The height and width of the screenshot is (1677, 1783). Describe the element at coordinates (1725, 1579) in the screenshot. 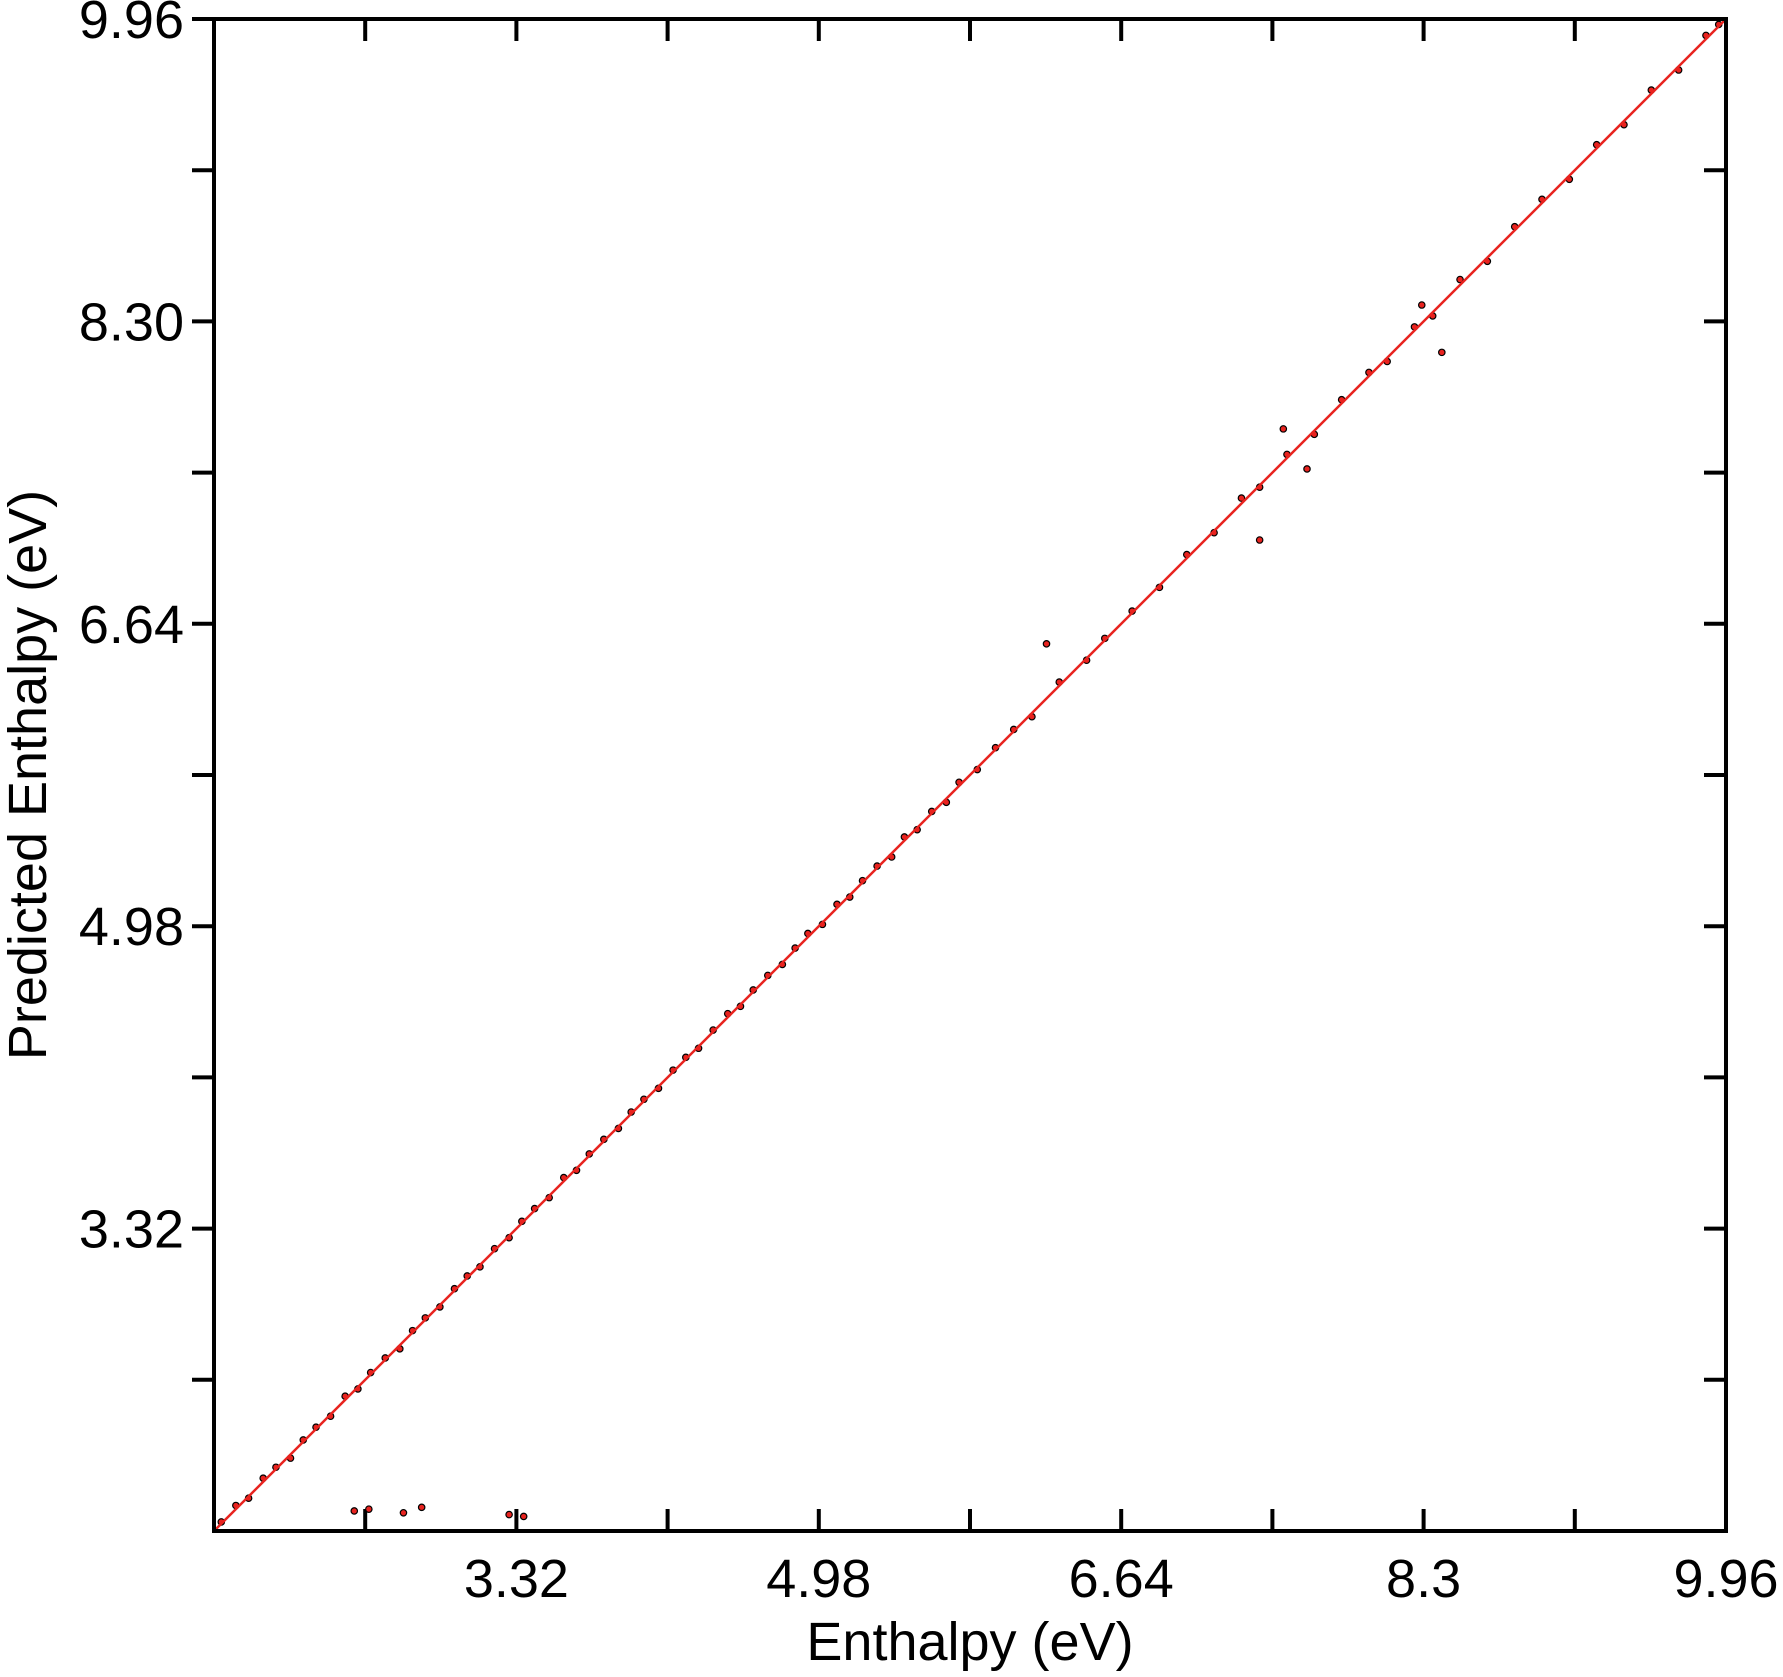

I see `x-tick-label: 9.96` at that location.